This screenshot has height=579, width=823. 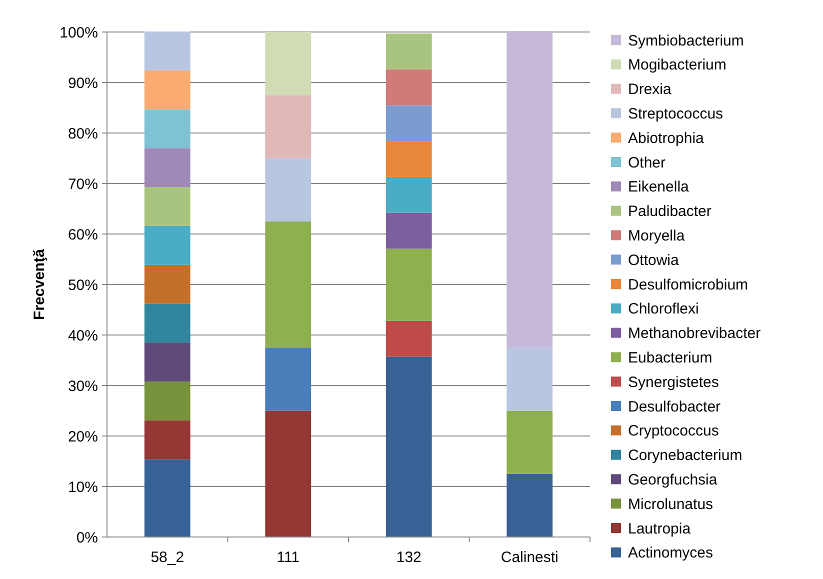 What do you see at coordinates (663, 309) in the screenshot?
I see `legend-label: Chloroflexi` at bounding box center [663, 309].